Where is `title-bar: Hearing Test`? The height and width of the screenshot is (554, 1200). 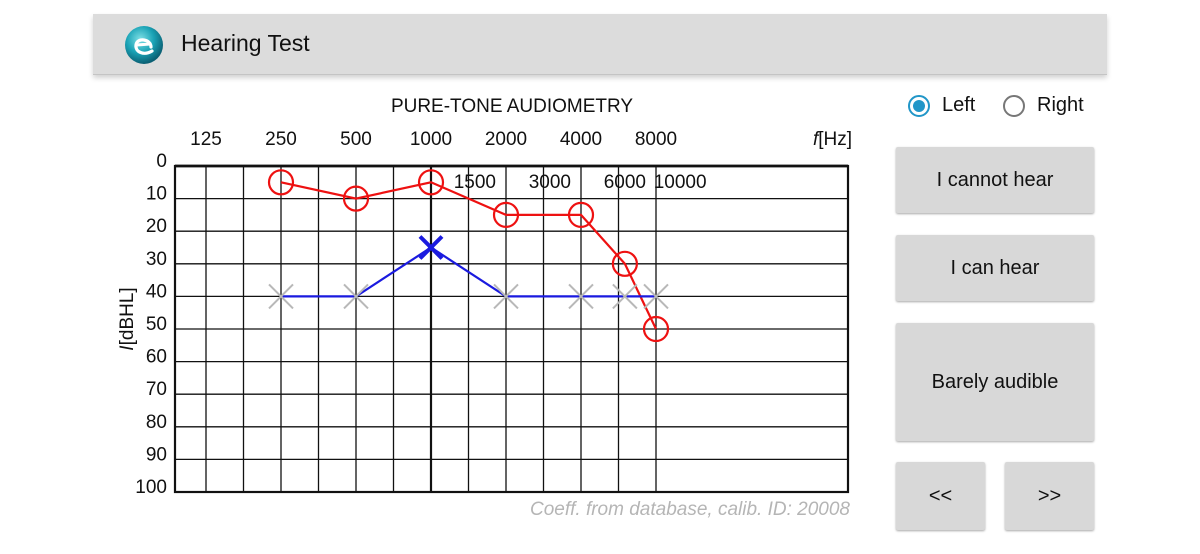
title-bar: Hearing Test is located at coordinates (600, 44).